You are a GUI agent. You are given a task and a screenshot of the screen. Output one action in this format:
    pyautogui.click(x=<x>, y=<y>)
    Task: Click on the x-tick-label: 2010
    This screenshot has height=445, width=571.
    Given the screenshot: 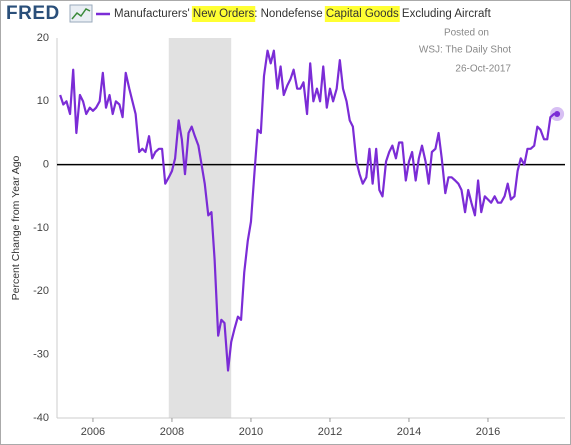 What is the action you would take?
    pyautogui.click(x=251, y=432)
    